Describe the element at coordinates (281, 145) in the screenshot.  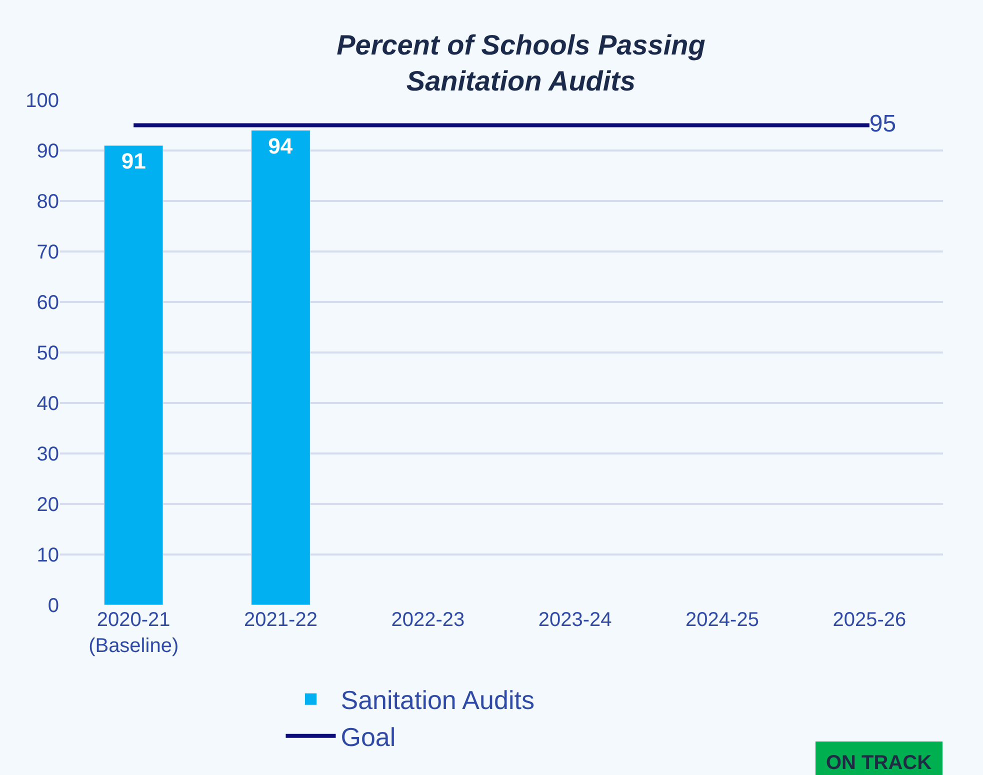
I see `data-label: 94` at that location.